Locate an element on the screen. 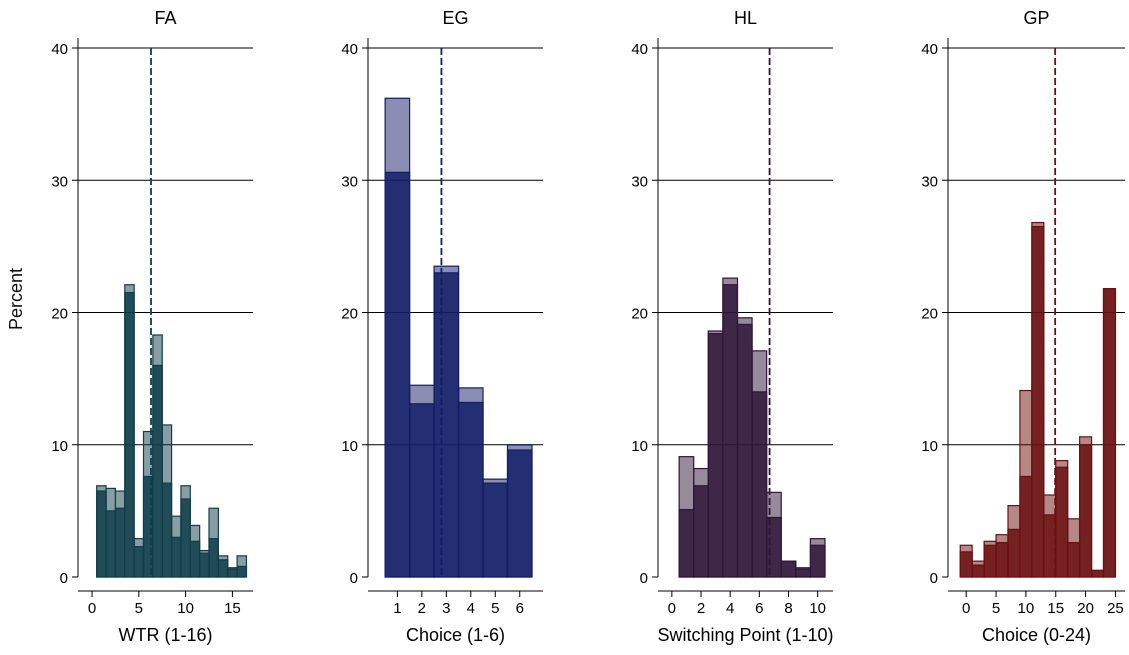  eg-y-tick-label: 10 is located at coordinates (349, 446).